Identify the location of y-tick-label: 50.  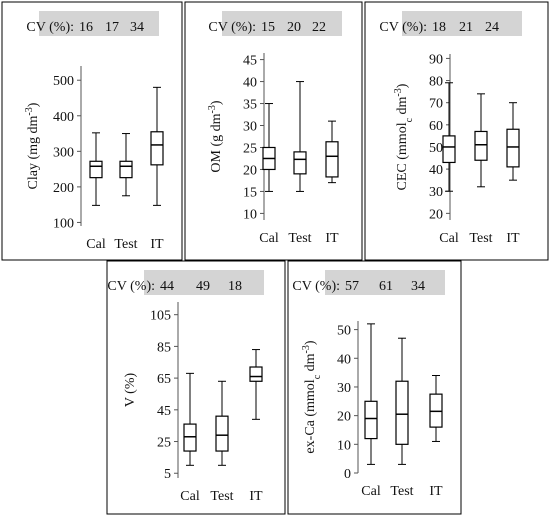
(436, 148).